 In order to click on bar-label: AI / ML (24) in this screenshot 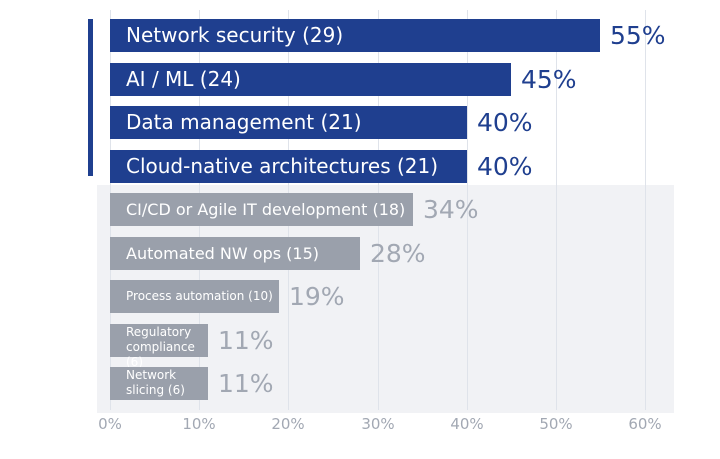, I will do `click(183, 78)`.